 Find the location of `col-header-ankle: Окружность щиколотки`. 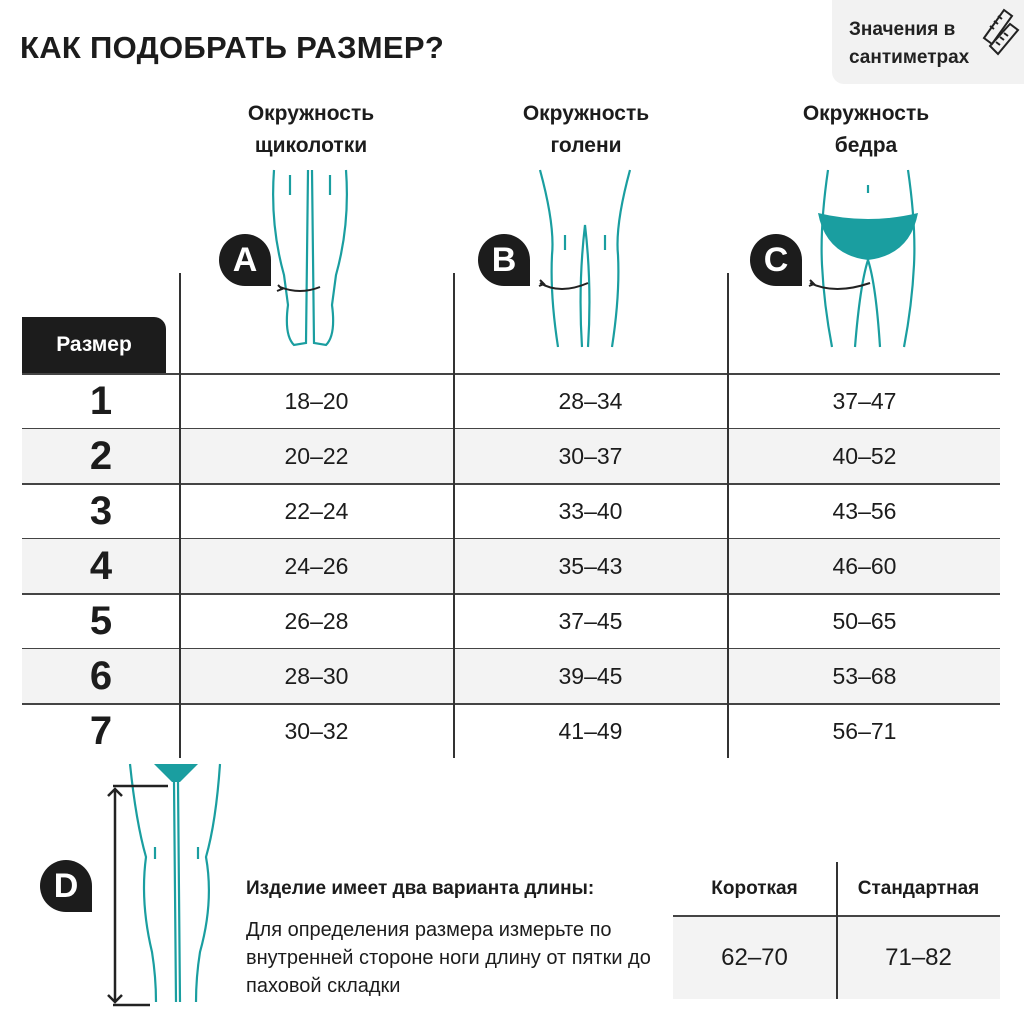

col-header-ankle: Окружность щиколотки is located at coordinates (311, 130).